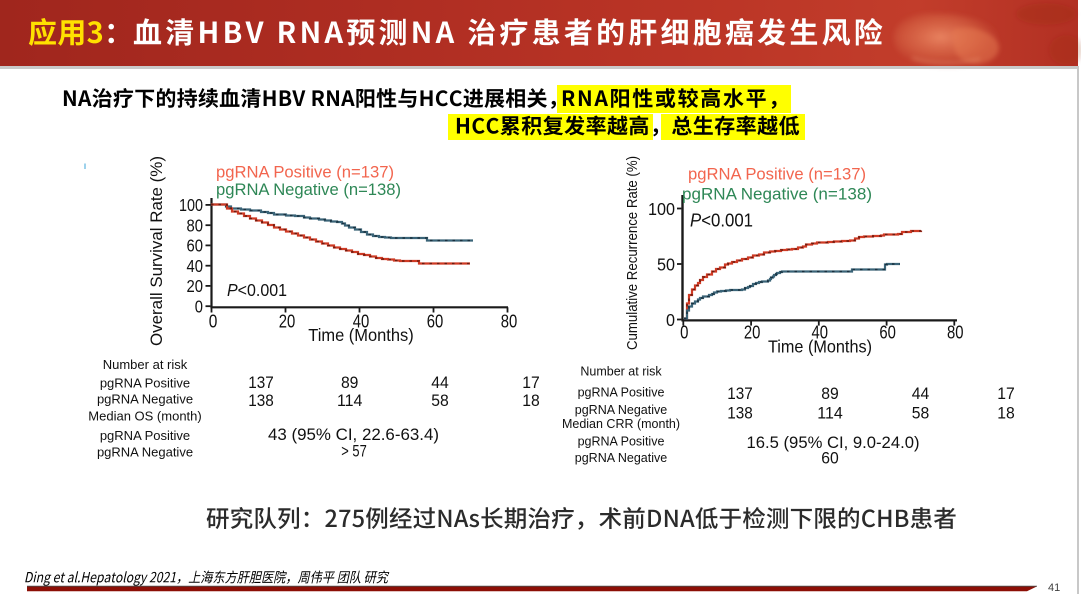  What do you see at coordinates (666, 264) in the screenshot?
I see `svg-text: 50` at bounding box center [666, 264].